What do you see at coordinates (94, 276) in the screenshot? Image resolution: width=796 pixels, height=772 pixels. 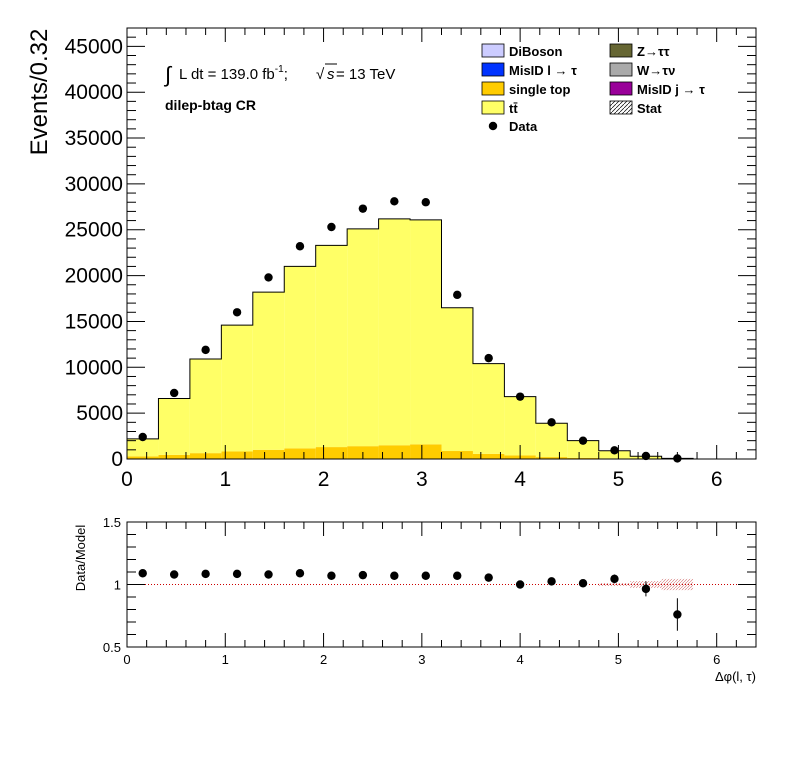 I see `y-tick-label: 20000` at bounding box center [94, 276].